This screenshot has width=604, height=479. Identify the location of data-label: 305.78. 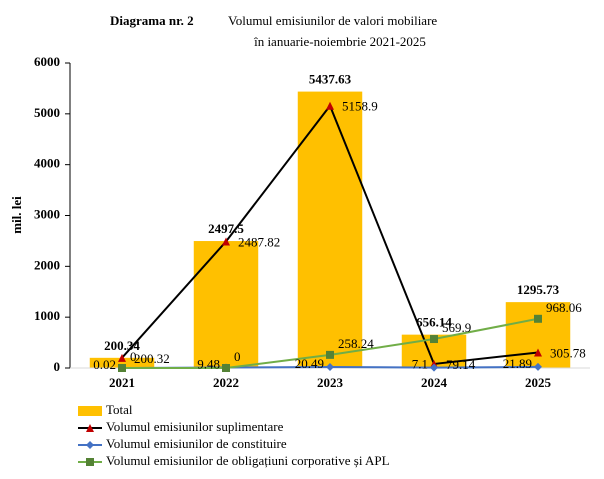
(568, 352).